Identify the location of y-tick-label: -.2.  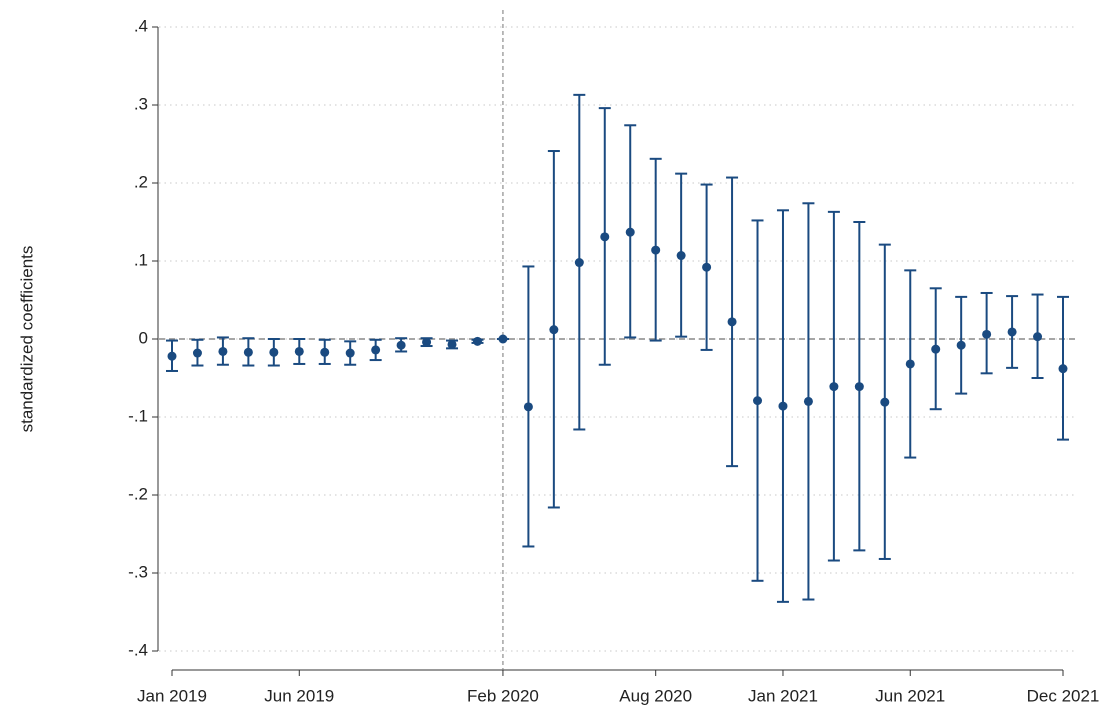
(138, 493).